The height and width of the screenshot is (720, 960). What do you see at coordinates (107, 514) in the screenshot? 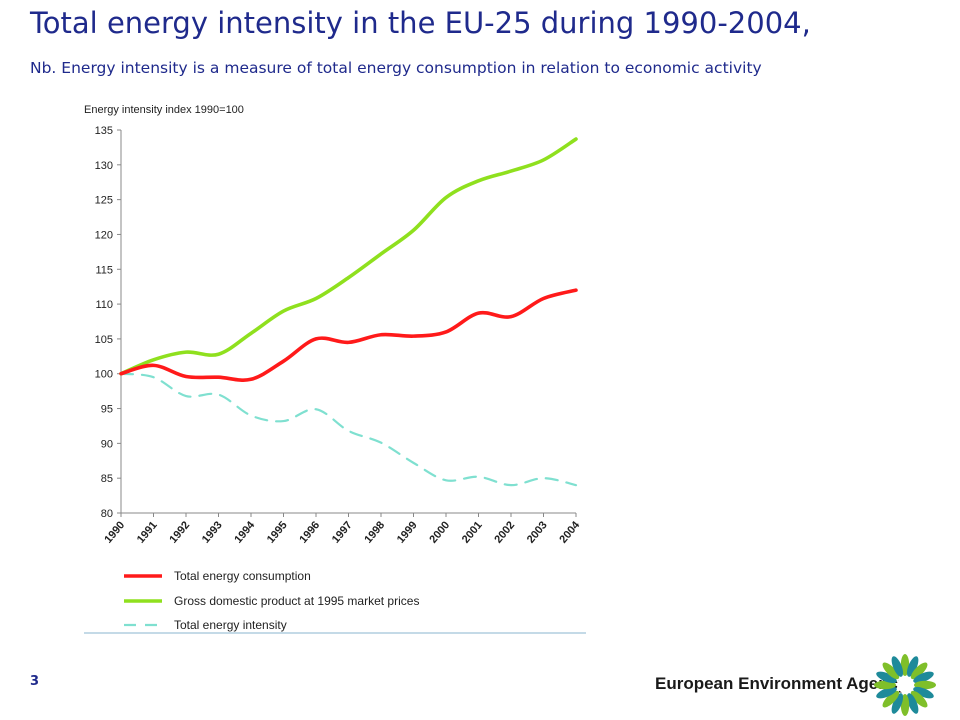
I see `y-tick-label: 80` at bounding box center [107, 514].